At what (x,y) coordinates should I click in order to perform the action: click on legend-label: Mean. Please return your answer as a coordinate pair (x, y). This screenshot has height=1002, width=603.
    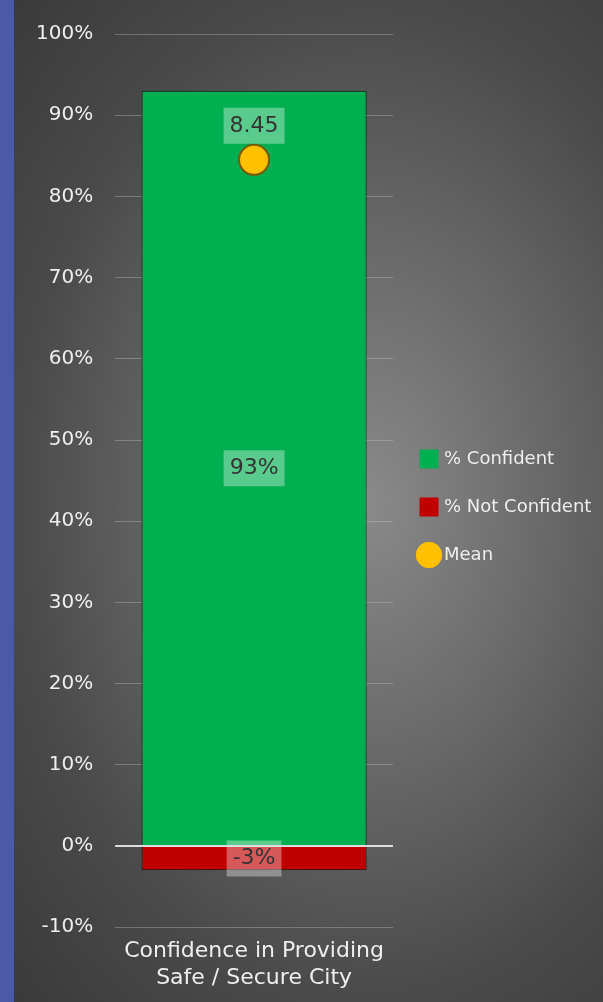
    Looking at the image, I should click on (469, 553).